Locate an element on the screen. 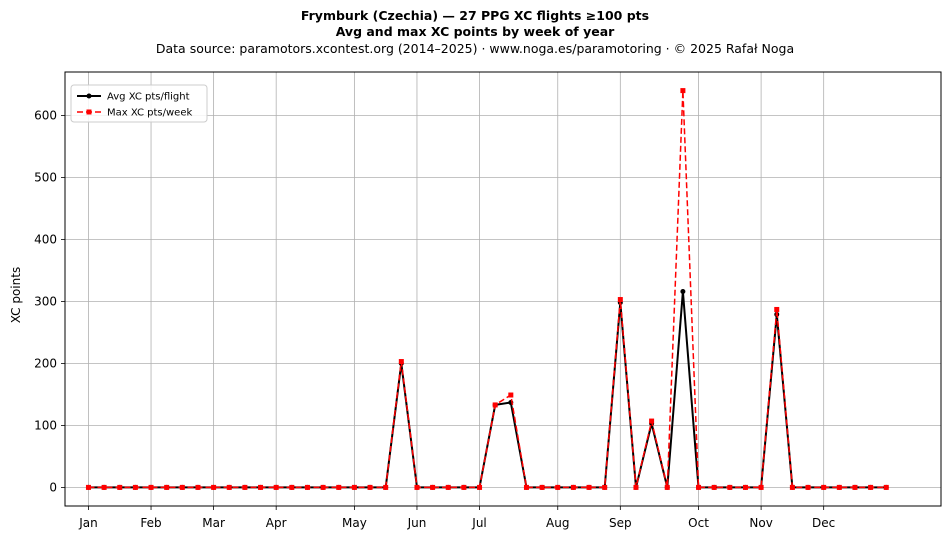 This screenshot has width=950, height=539. chart-subtitle: Avg and max XC points by week of year is located at coordinates (475, 31).